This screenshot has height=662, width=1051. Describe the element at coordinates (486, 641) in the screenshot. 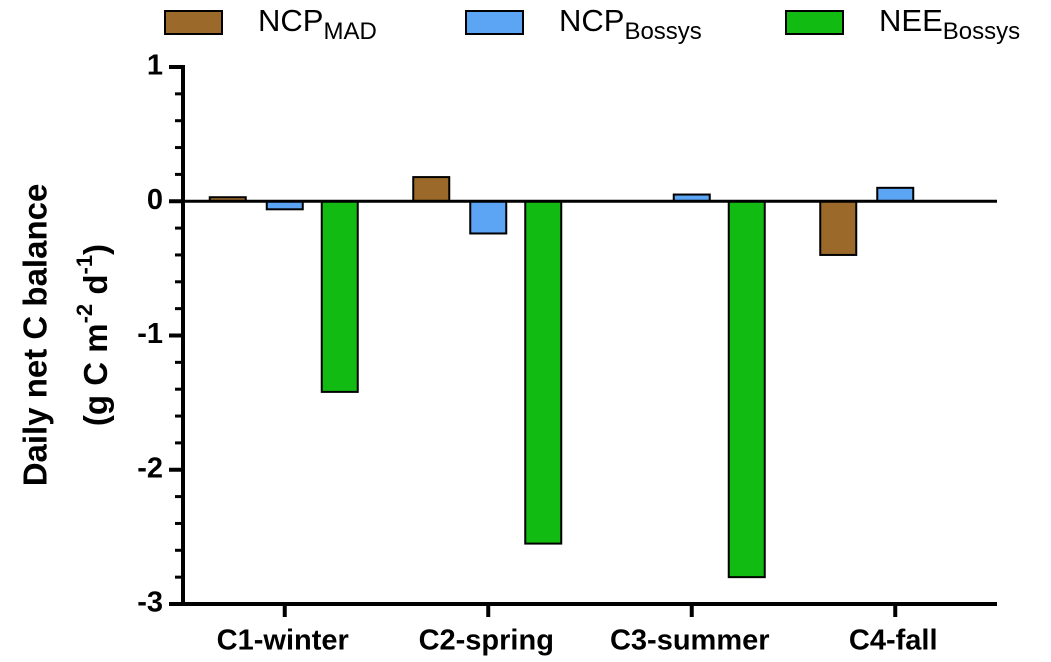

I see `x-tick-label: C2-spring` at that location.